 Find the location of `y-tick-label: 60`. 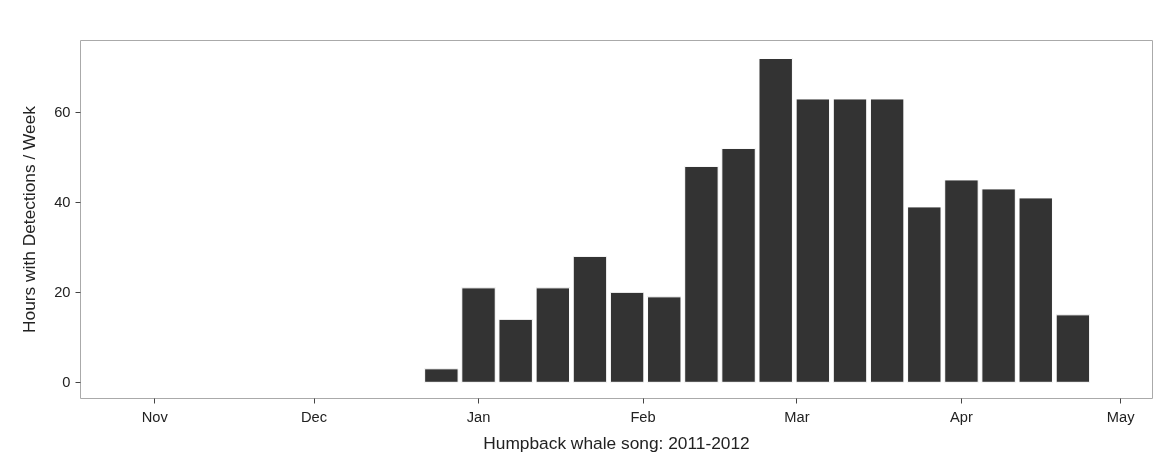

y-tick-label: 60 is located at coordinates (62, 112).